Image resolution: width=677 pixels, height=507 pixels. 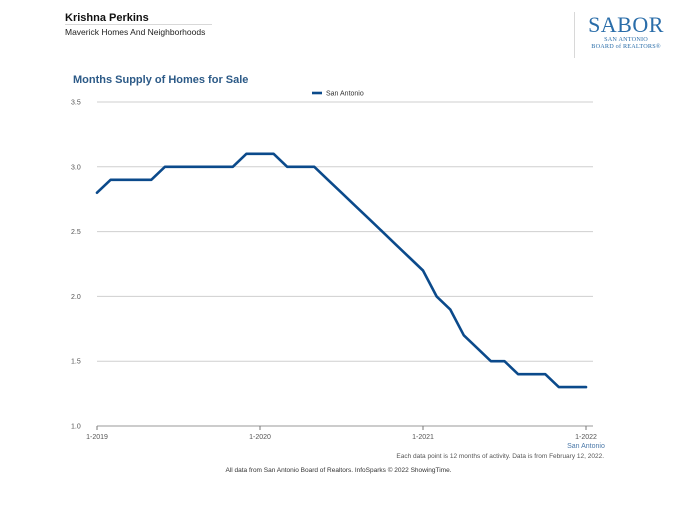 I want to click on logo-word: SABOR, so click(x=626, y=24).